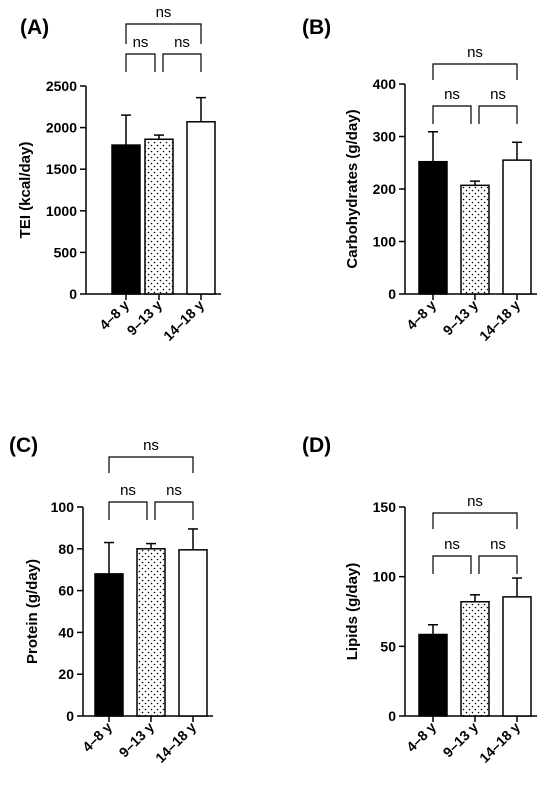 The height and width of the screenshot is (786, 550). What do you see at coordinates (352, 612) in the screenshot?
I see `y-axis-label: Lipids (g/day)` at bounding box center [352, 612].